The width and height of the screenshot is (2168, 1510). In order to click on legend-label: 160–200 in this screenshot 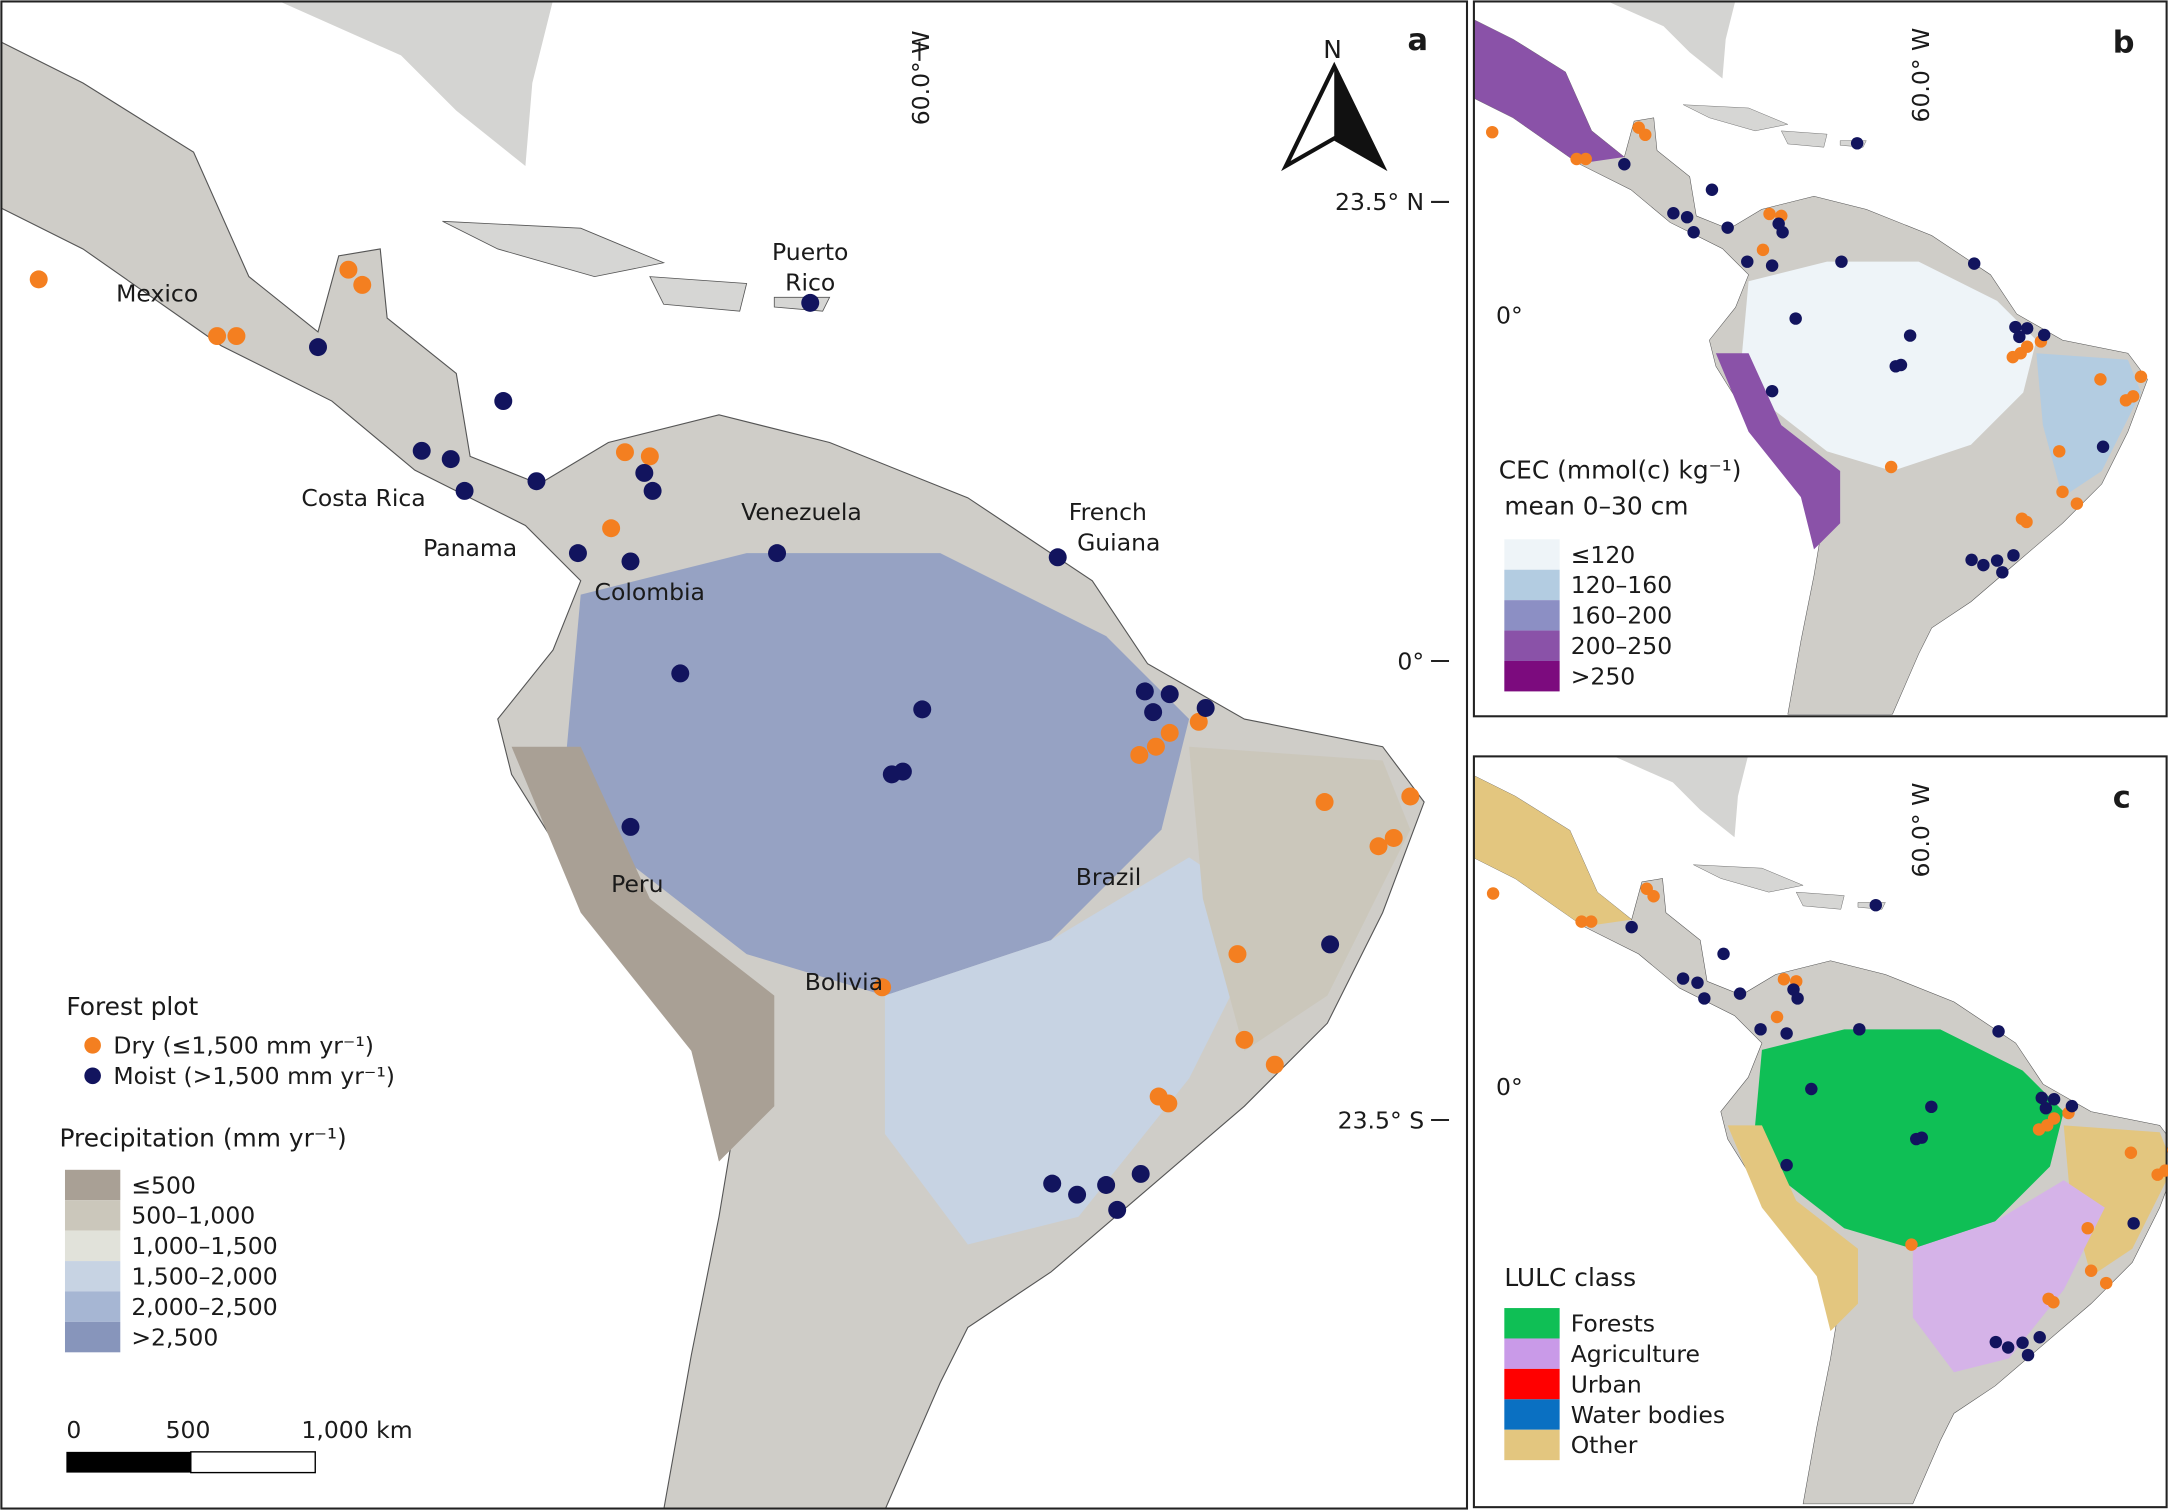, I will do `click(1621, 616)`.